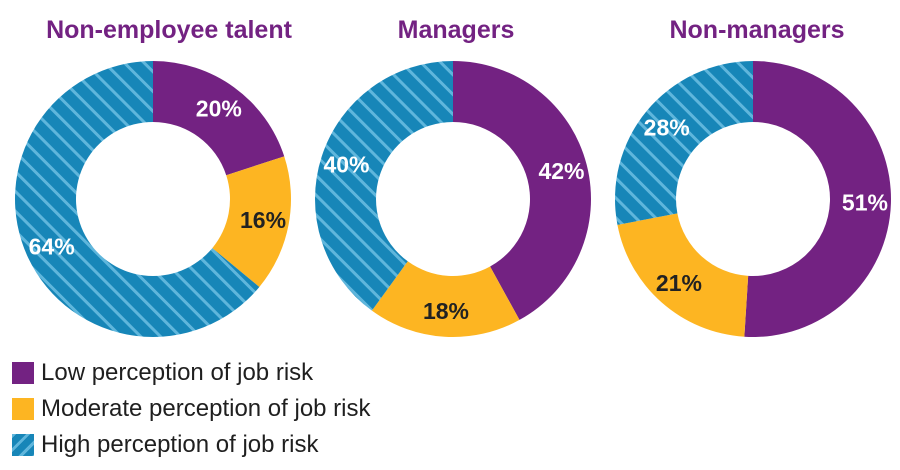  I want to click on data-label-low: 20%, so click(219, 108).